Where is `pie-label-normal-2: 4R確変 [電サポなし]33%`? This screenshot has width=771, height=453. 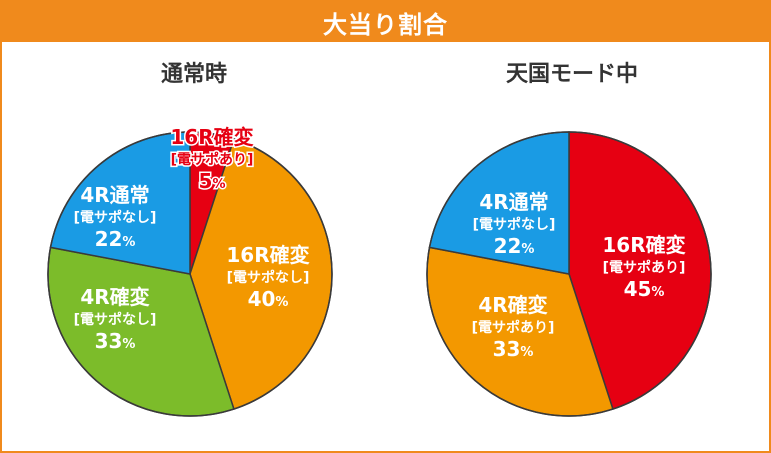 pie-label-normal-2: 4R確変 [電サポなし]33% is located at coordinates (115, 319).